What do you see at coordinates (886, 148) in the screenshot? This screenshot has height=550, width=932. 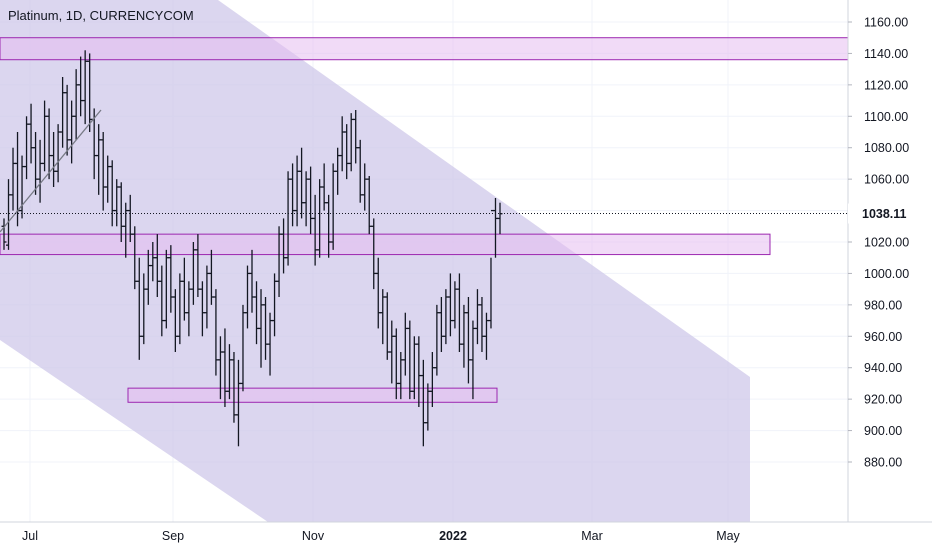 I see `price-tick-label: 1080.00` at bounding box center [886, 148].